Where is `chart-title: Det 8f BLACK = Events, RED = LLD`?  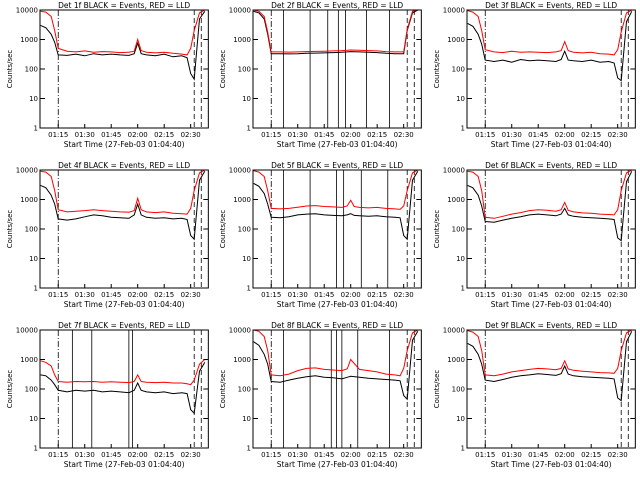 chart-title: Det 8f BLACK = Events, RED = LLD is located at coordinates (337, 325).